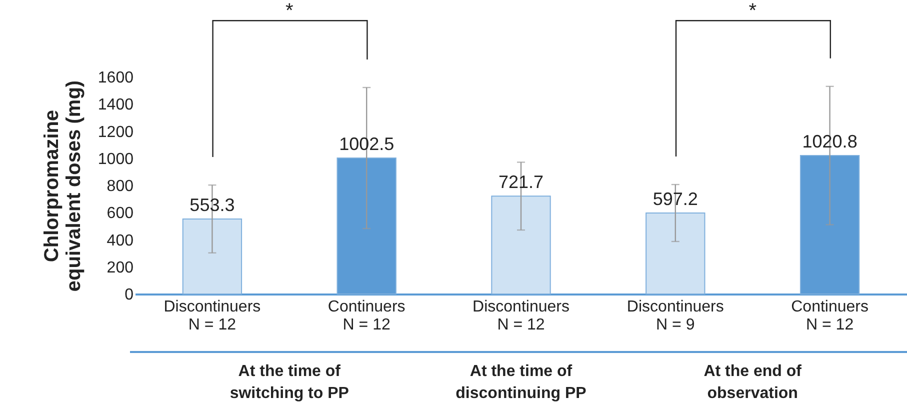  Describe the element at coordinates (675, 199) in the screenshot. I see `data-label: 597.2` at that location.